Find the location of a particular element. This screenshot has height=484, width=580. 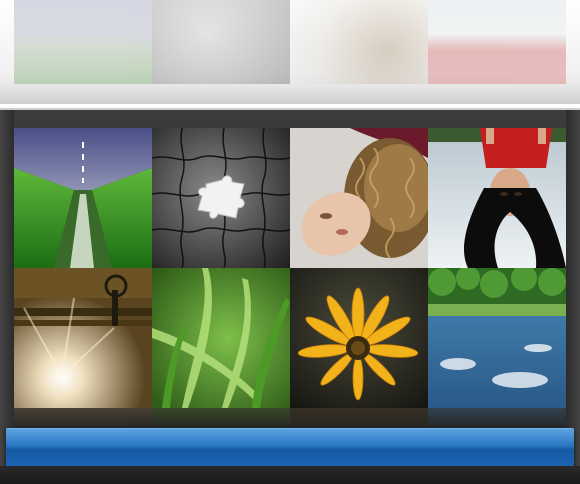

frame-right-edge is located at coordinates (573, 297).